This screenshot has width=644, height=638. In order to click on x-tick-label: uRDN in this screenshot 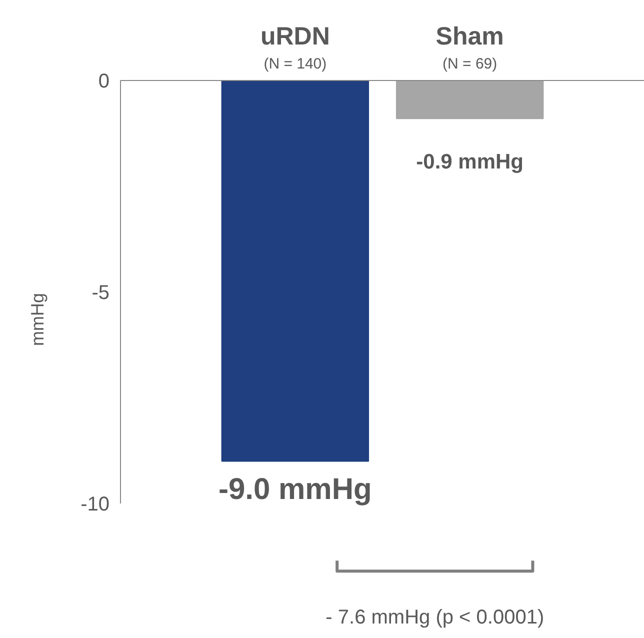, I will do `click(295, 36)`.